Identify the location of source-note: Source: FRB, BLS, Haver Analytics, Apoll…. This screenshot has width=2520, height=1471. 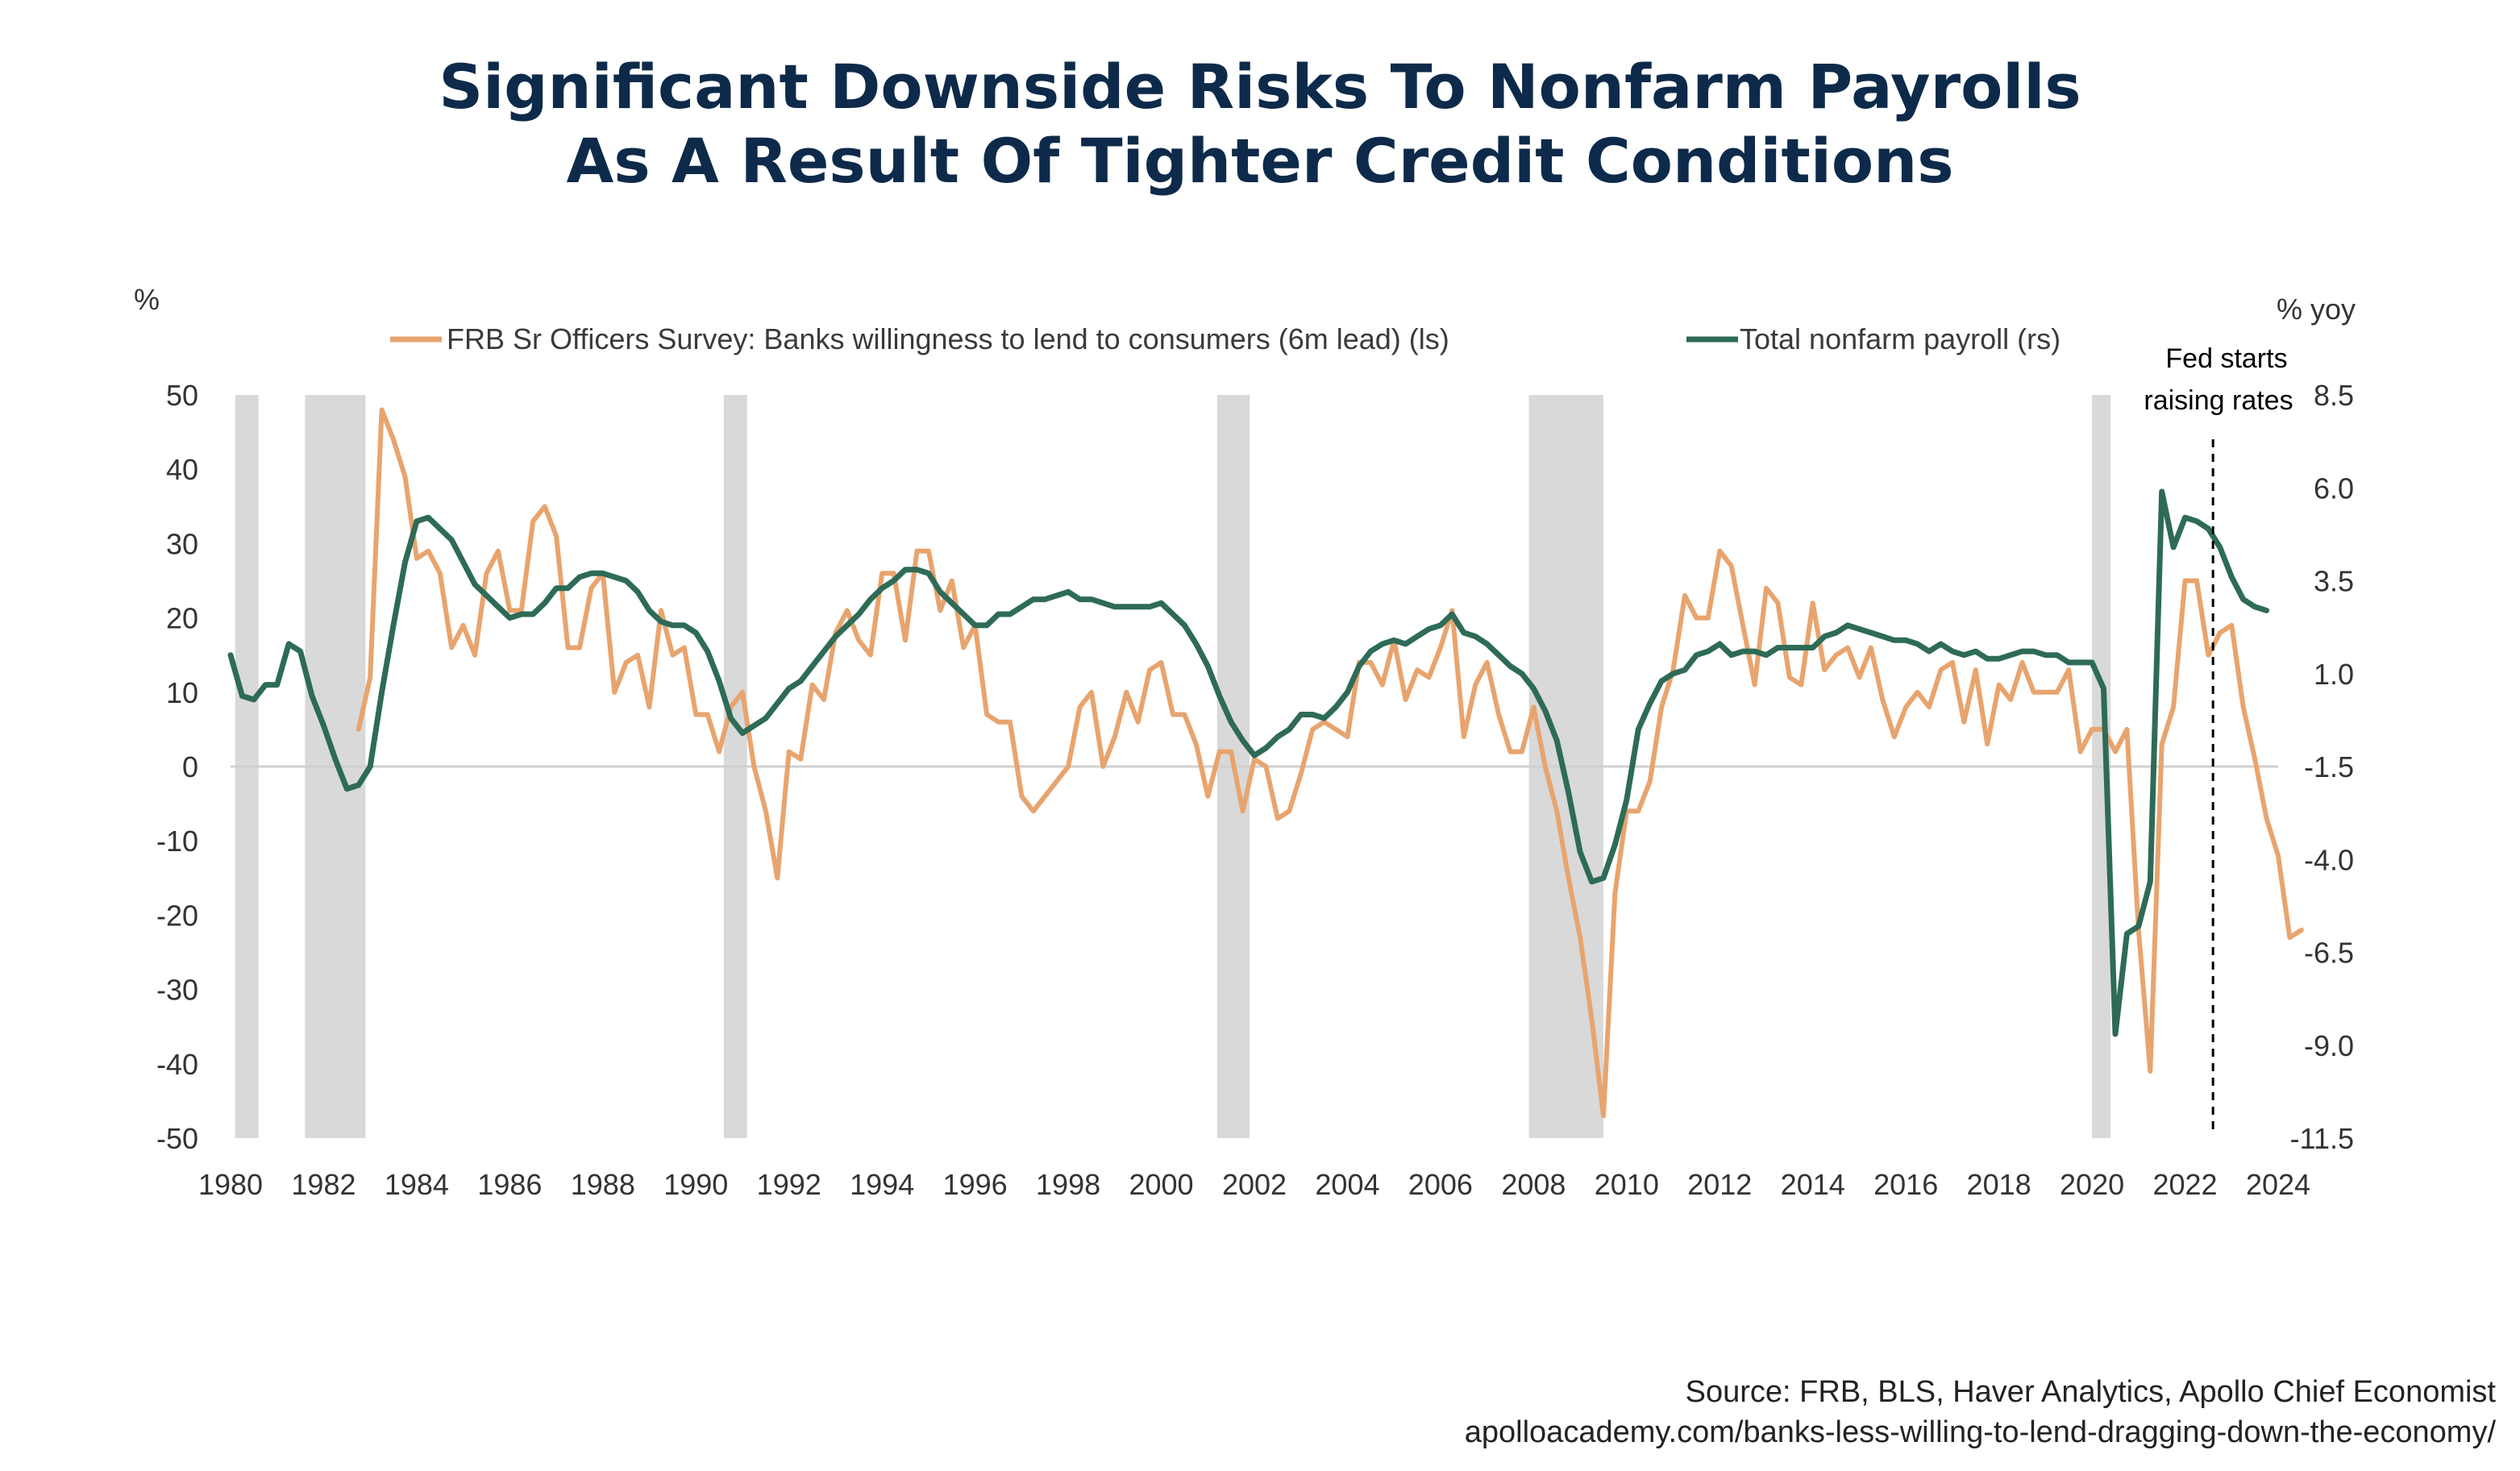
(1980, 1412).